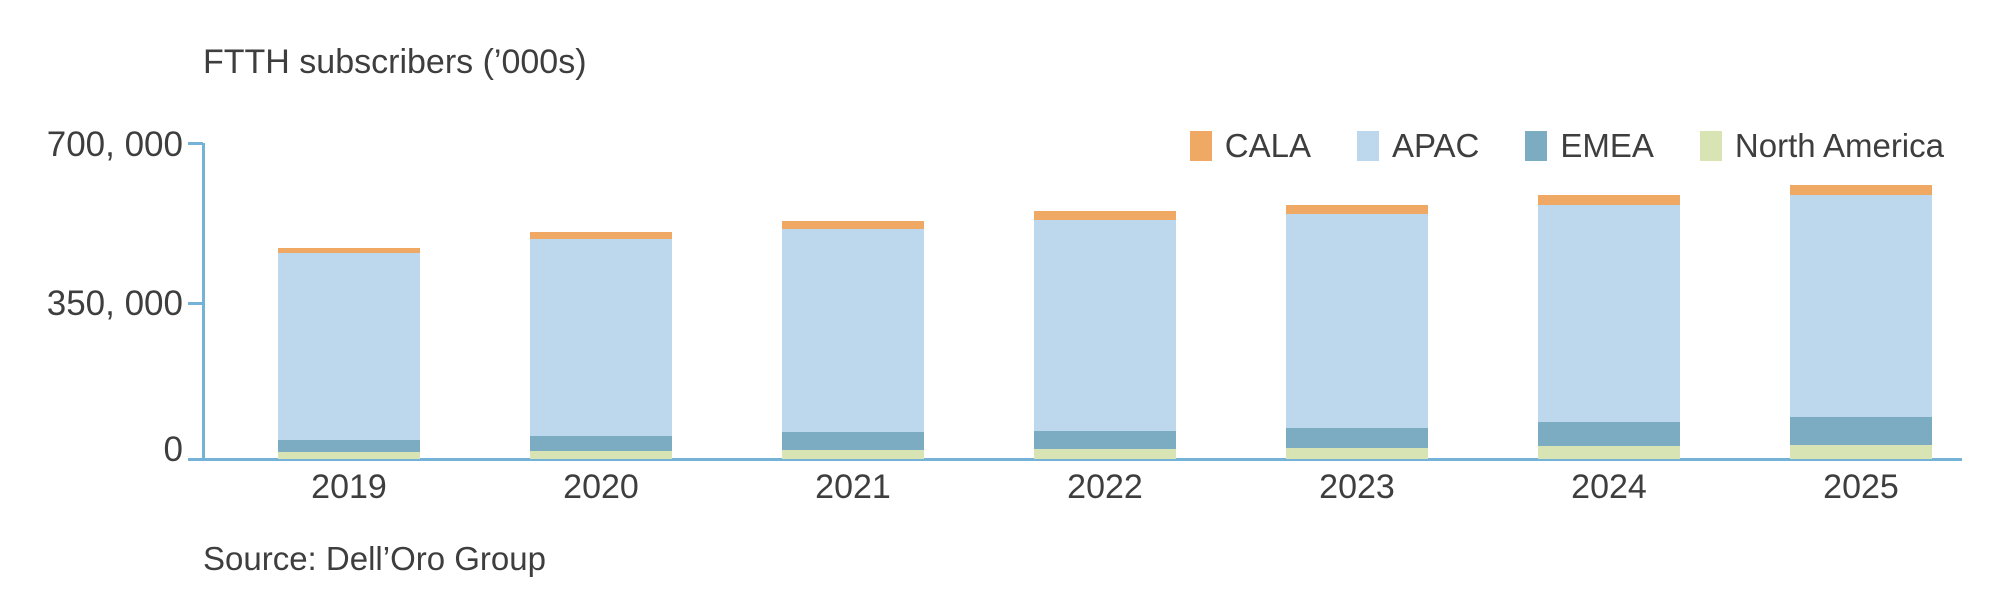  I want to click on bar-2025, so click(1861, 322).